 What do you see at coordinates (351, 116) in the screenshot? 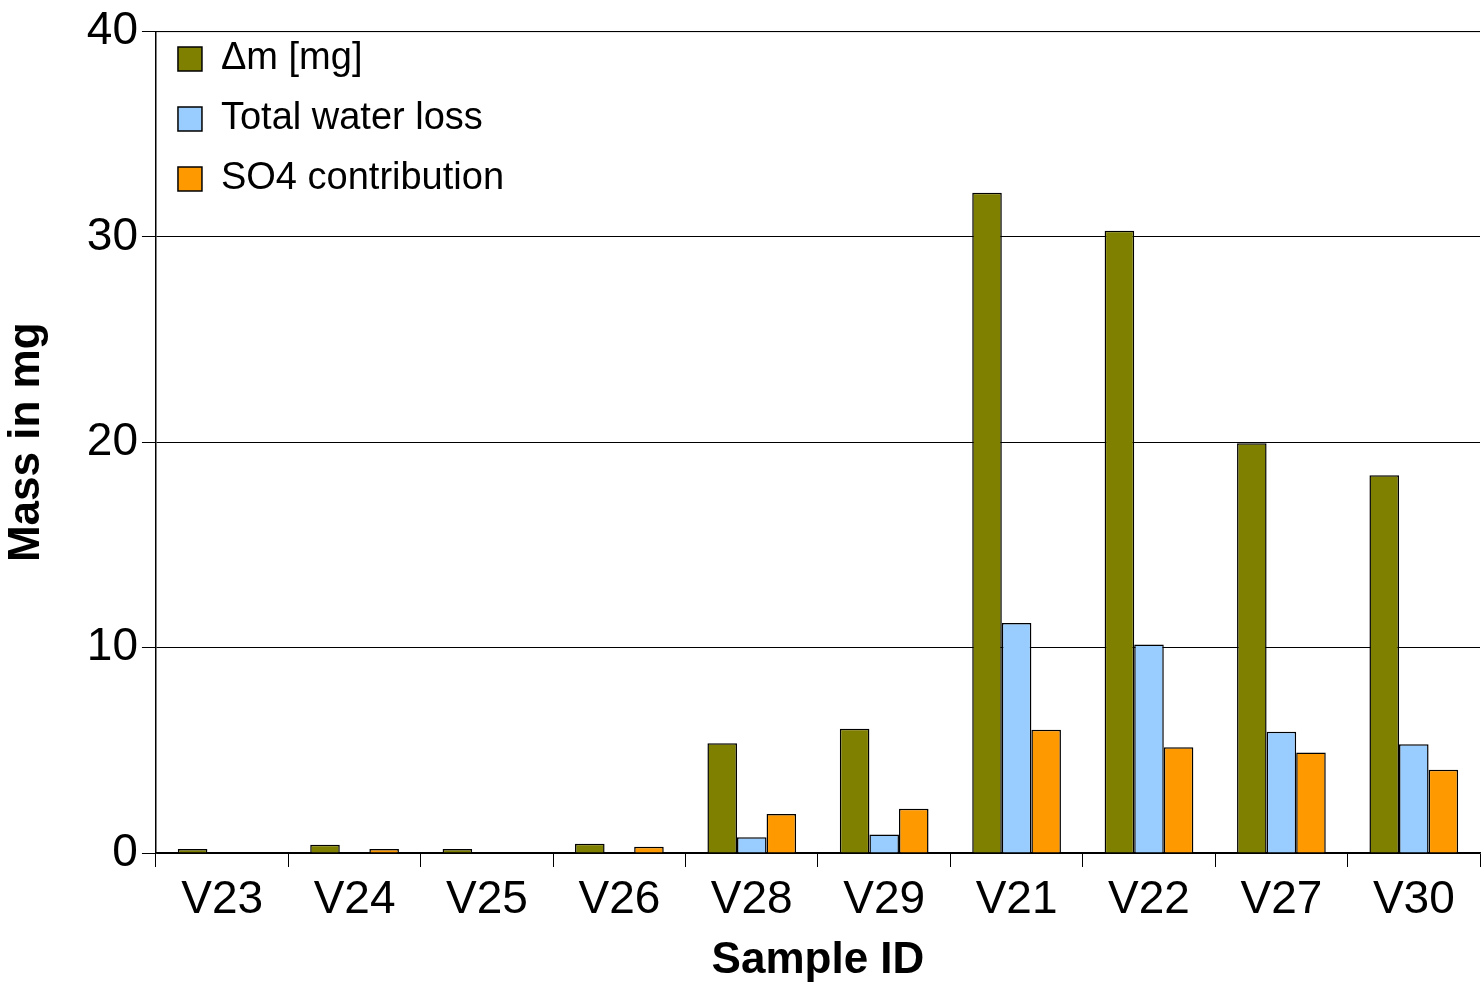
I see `legend-label: Total water loss` at bounding box center [351, 116].